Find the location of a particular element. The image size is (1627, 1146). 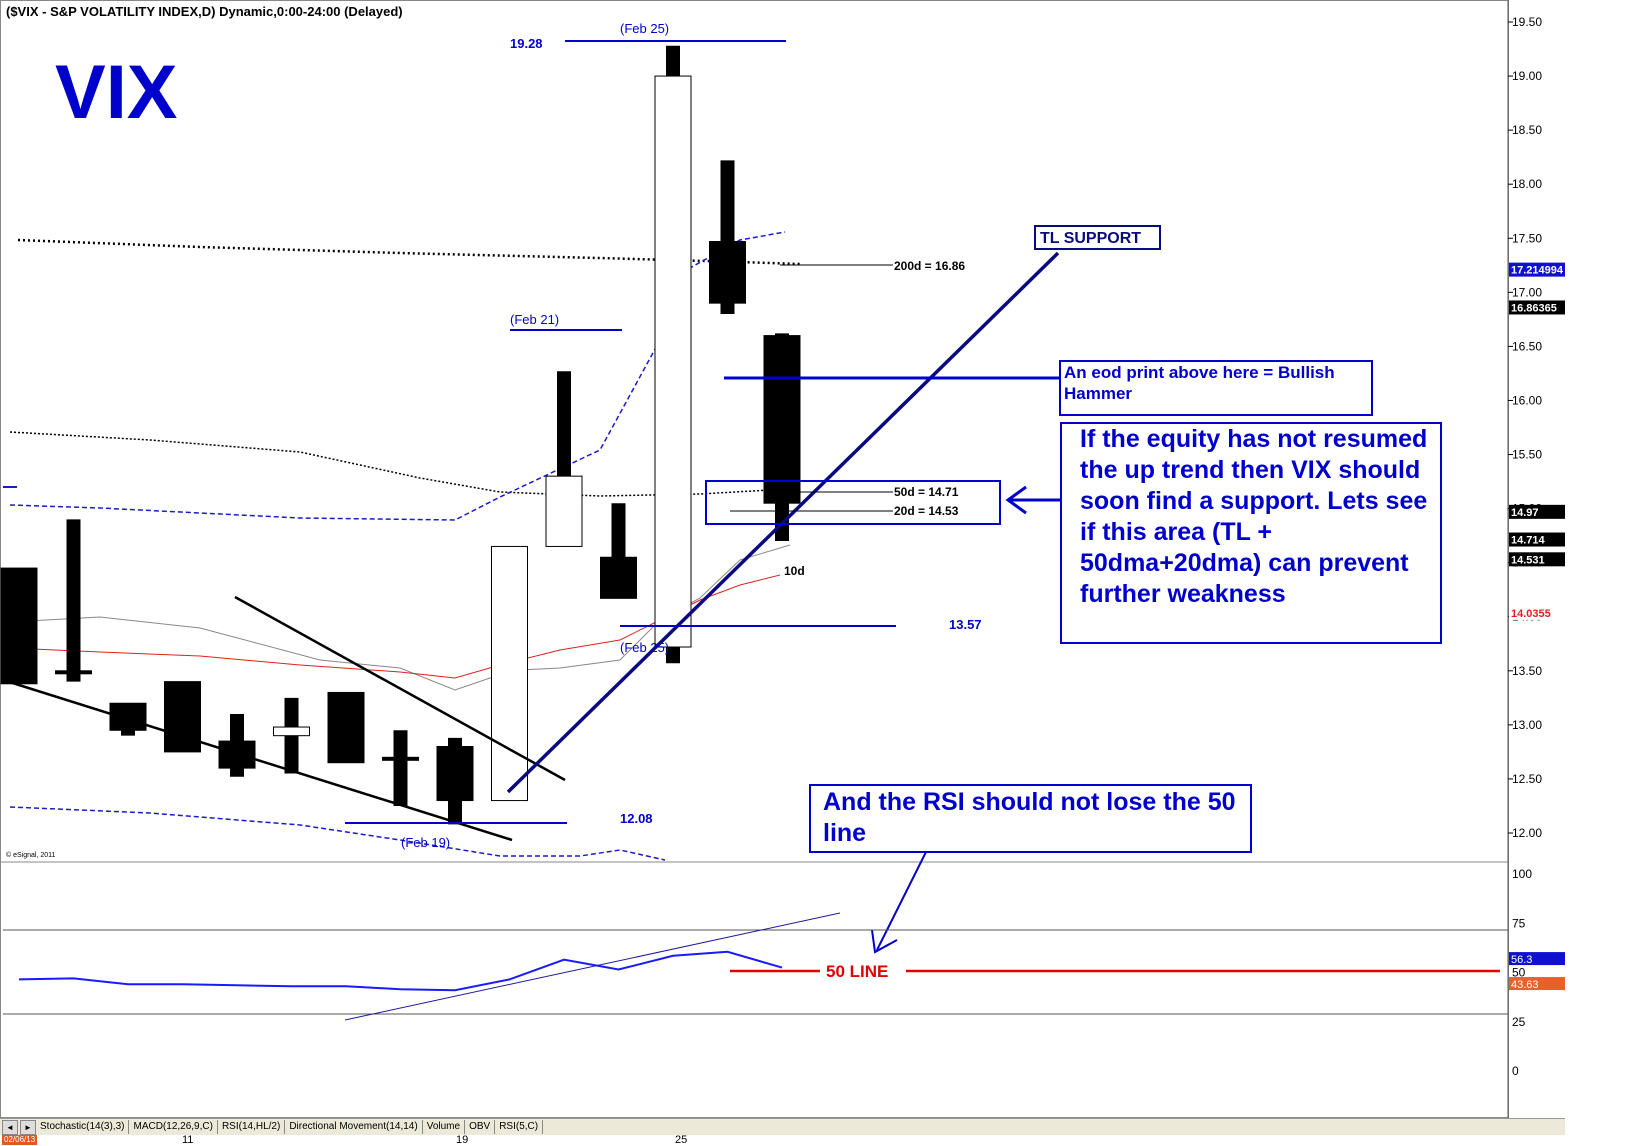

price-tick-label: 12.00 is located at coordinates (1527, 833).